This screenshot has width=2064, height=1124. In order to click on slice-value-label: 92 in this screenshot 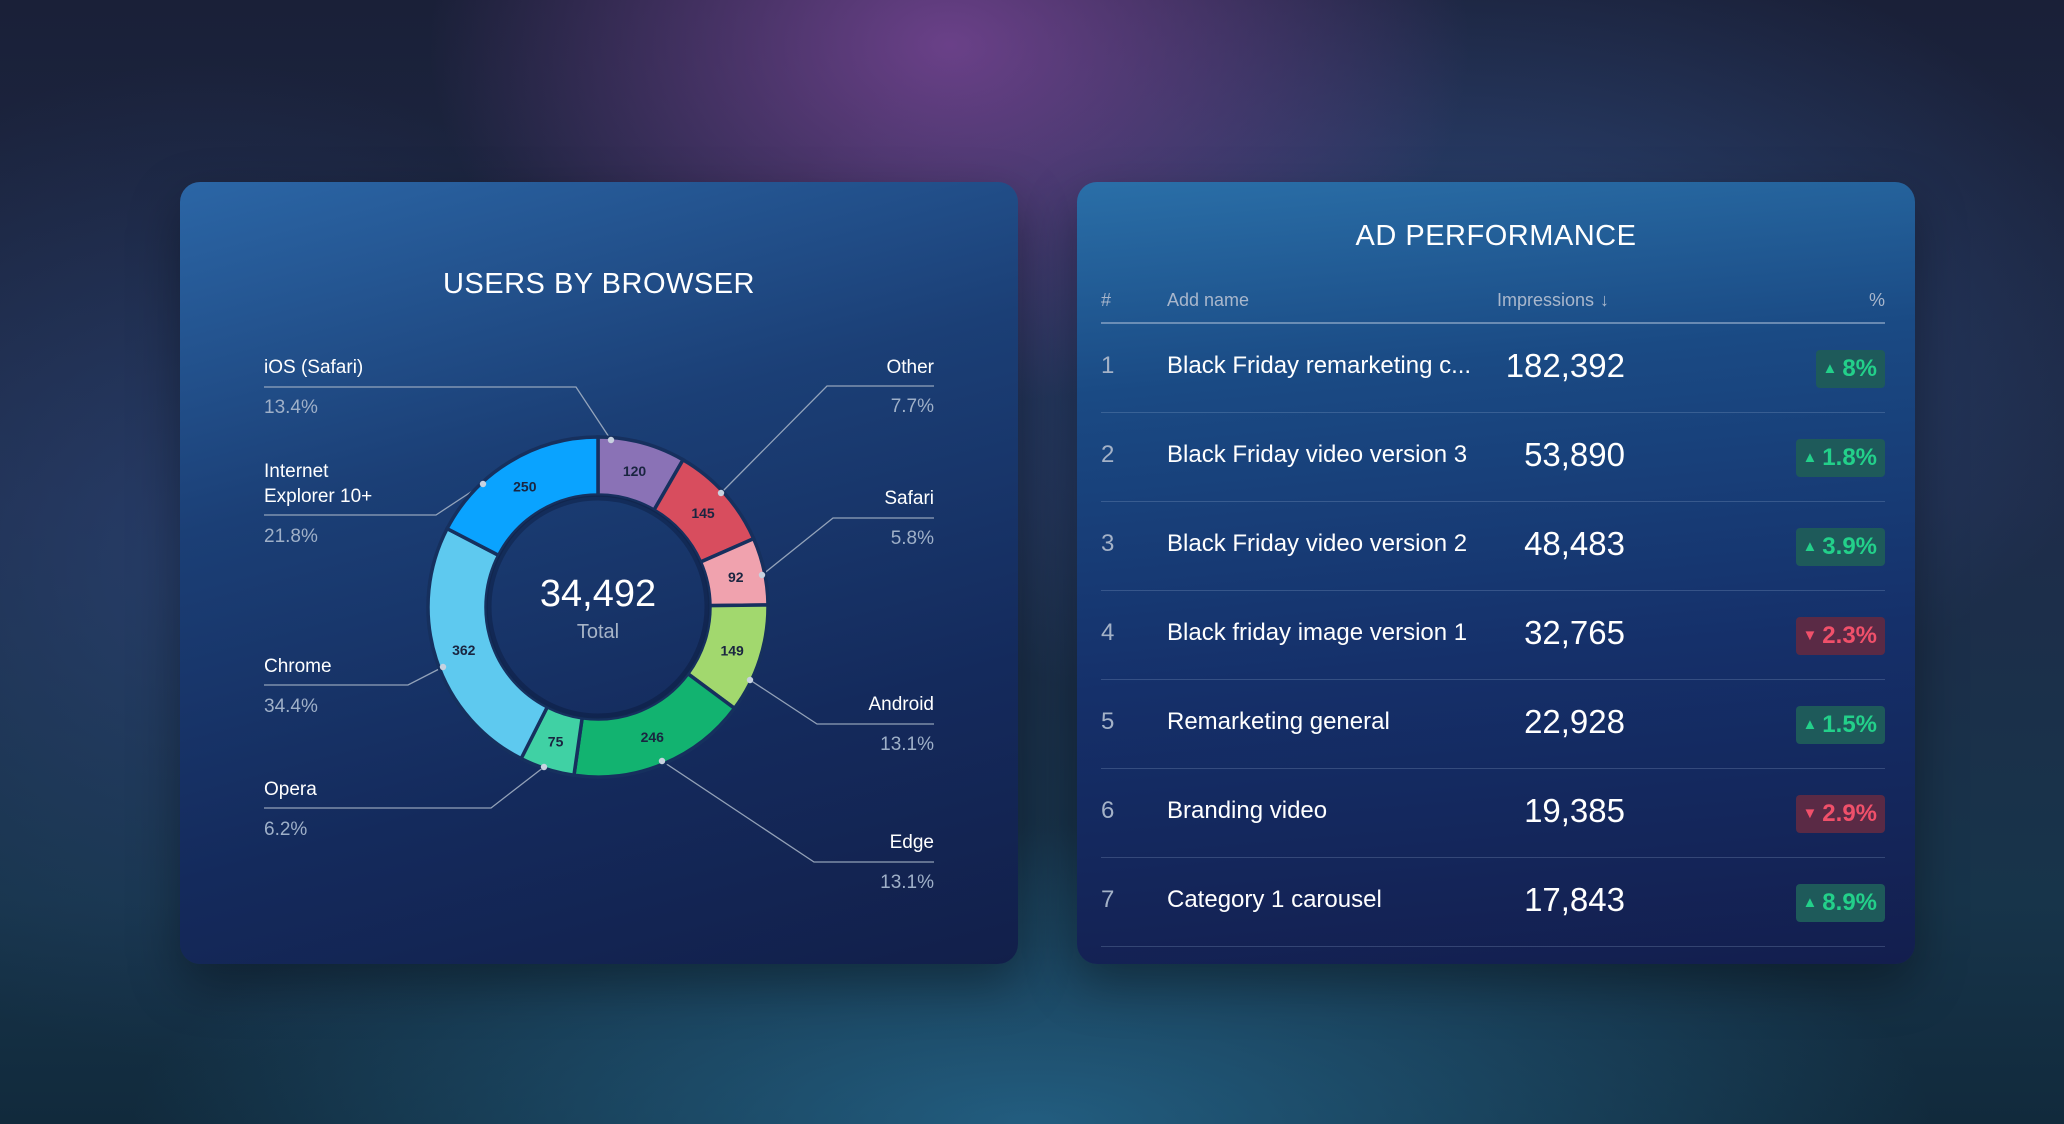, I will do `click(736, 577)`.